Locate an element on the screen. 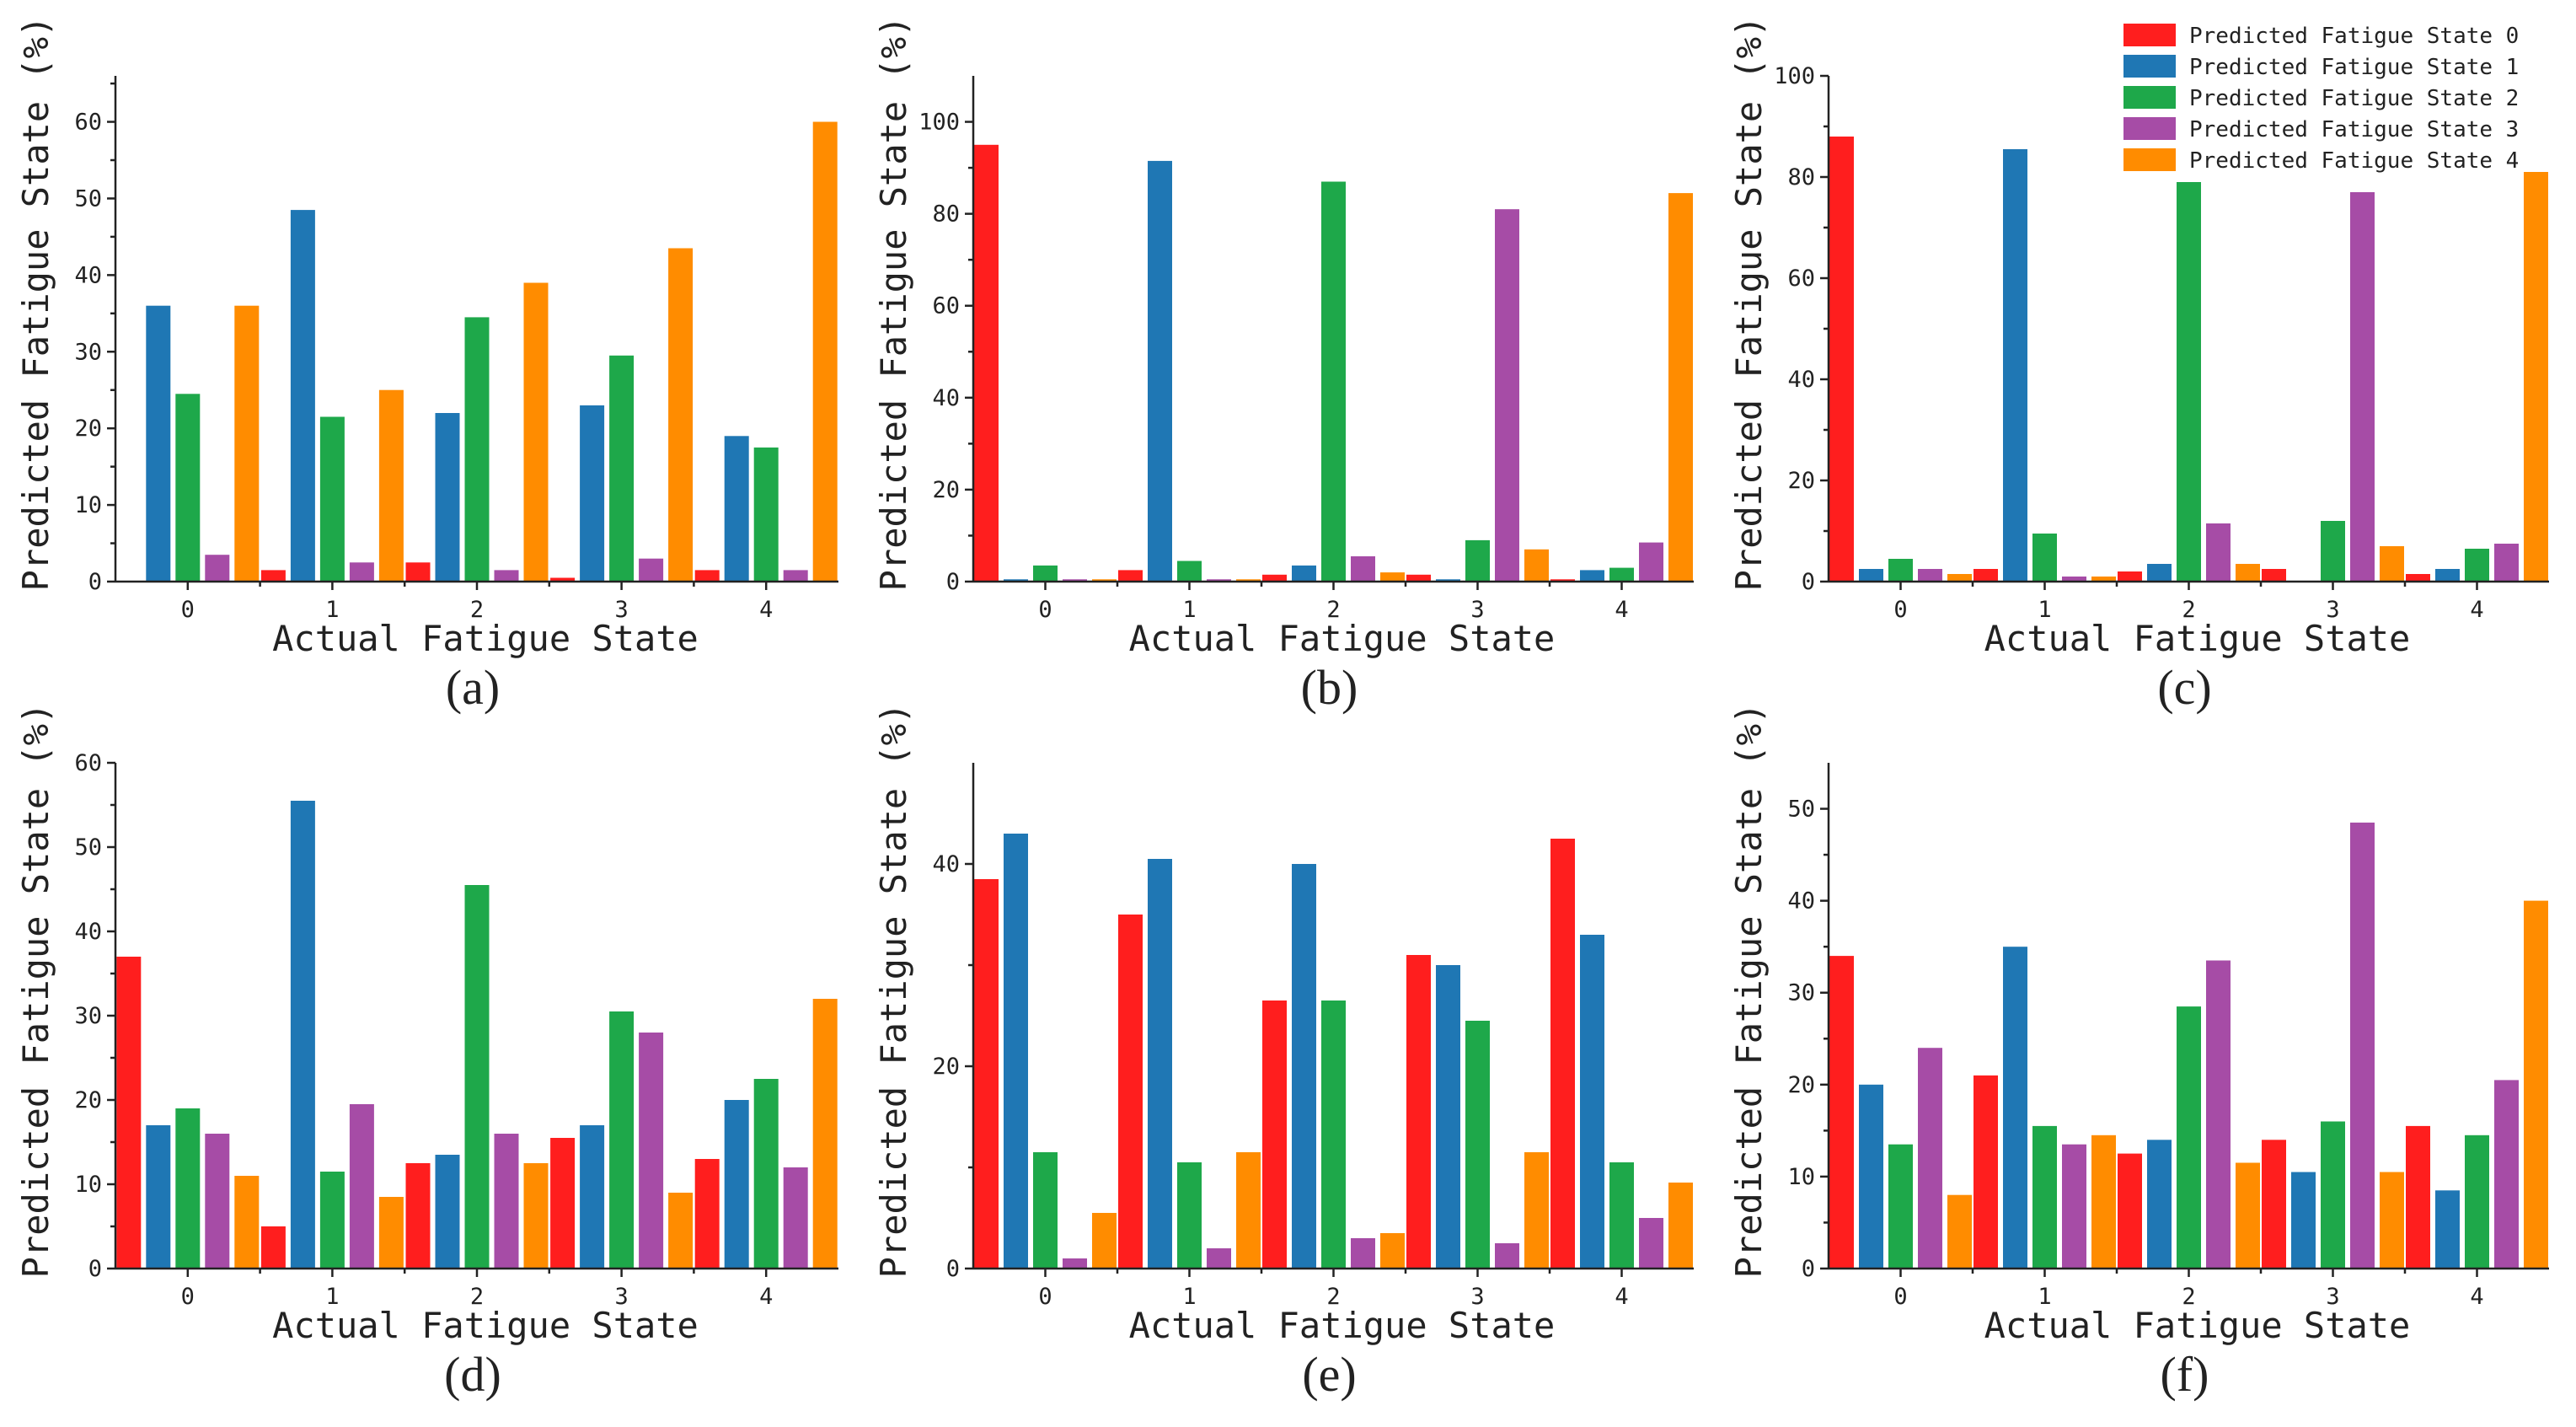 This screenshot has width=2576, height=1427. bar-p2-cat0-series4 is located at coordinates (1104, 581).